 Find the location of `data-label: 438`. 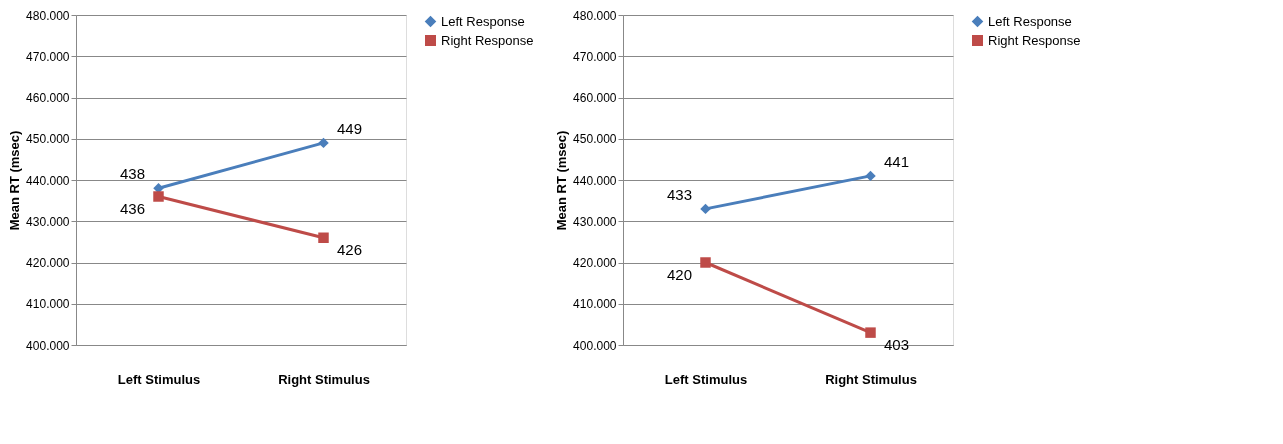

data-label: 438 is located at coordinates (132, 174).